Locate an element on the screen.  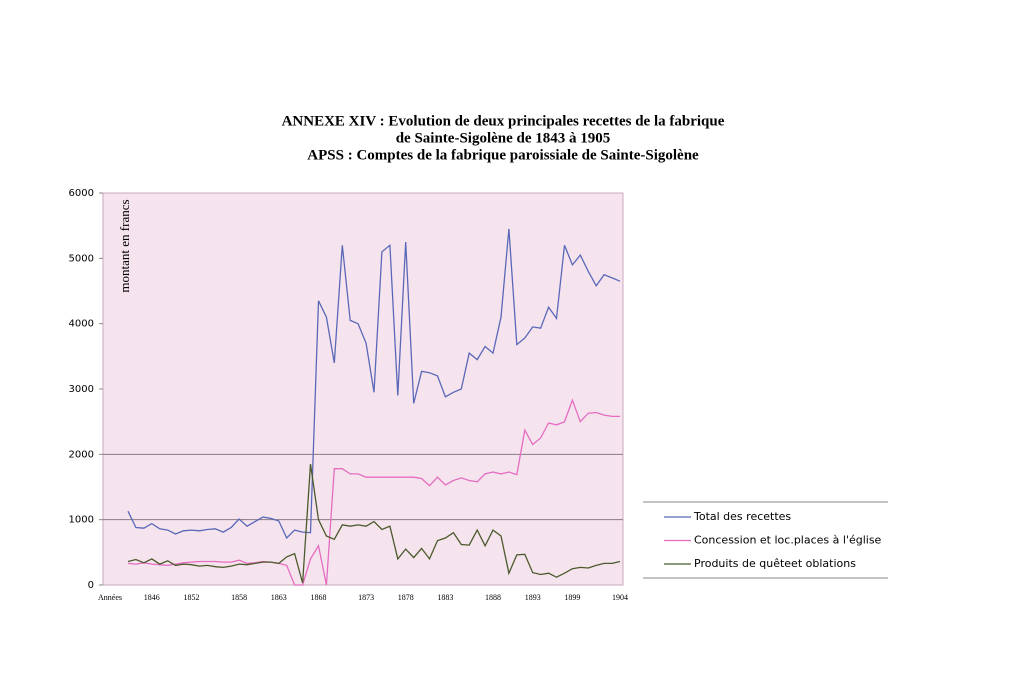
y-tick-label: 0 is located at coordinates (91, 585).